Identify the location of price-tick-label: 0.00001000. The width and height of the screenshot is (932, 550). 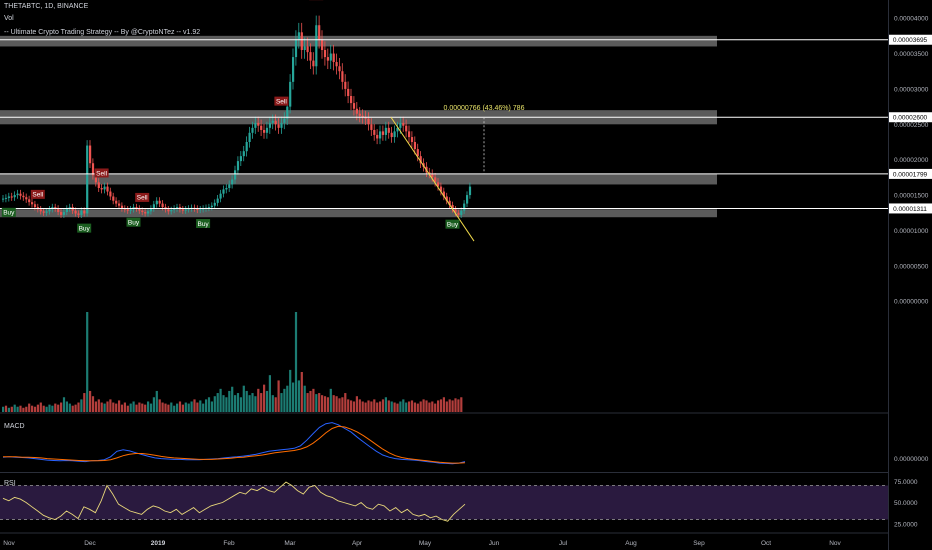
(911, 231).